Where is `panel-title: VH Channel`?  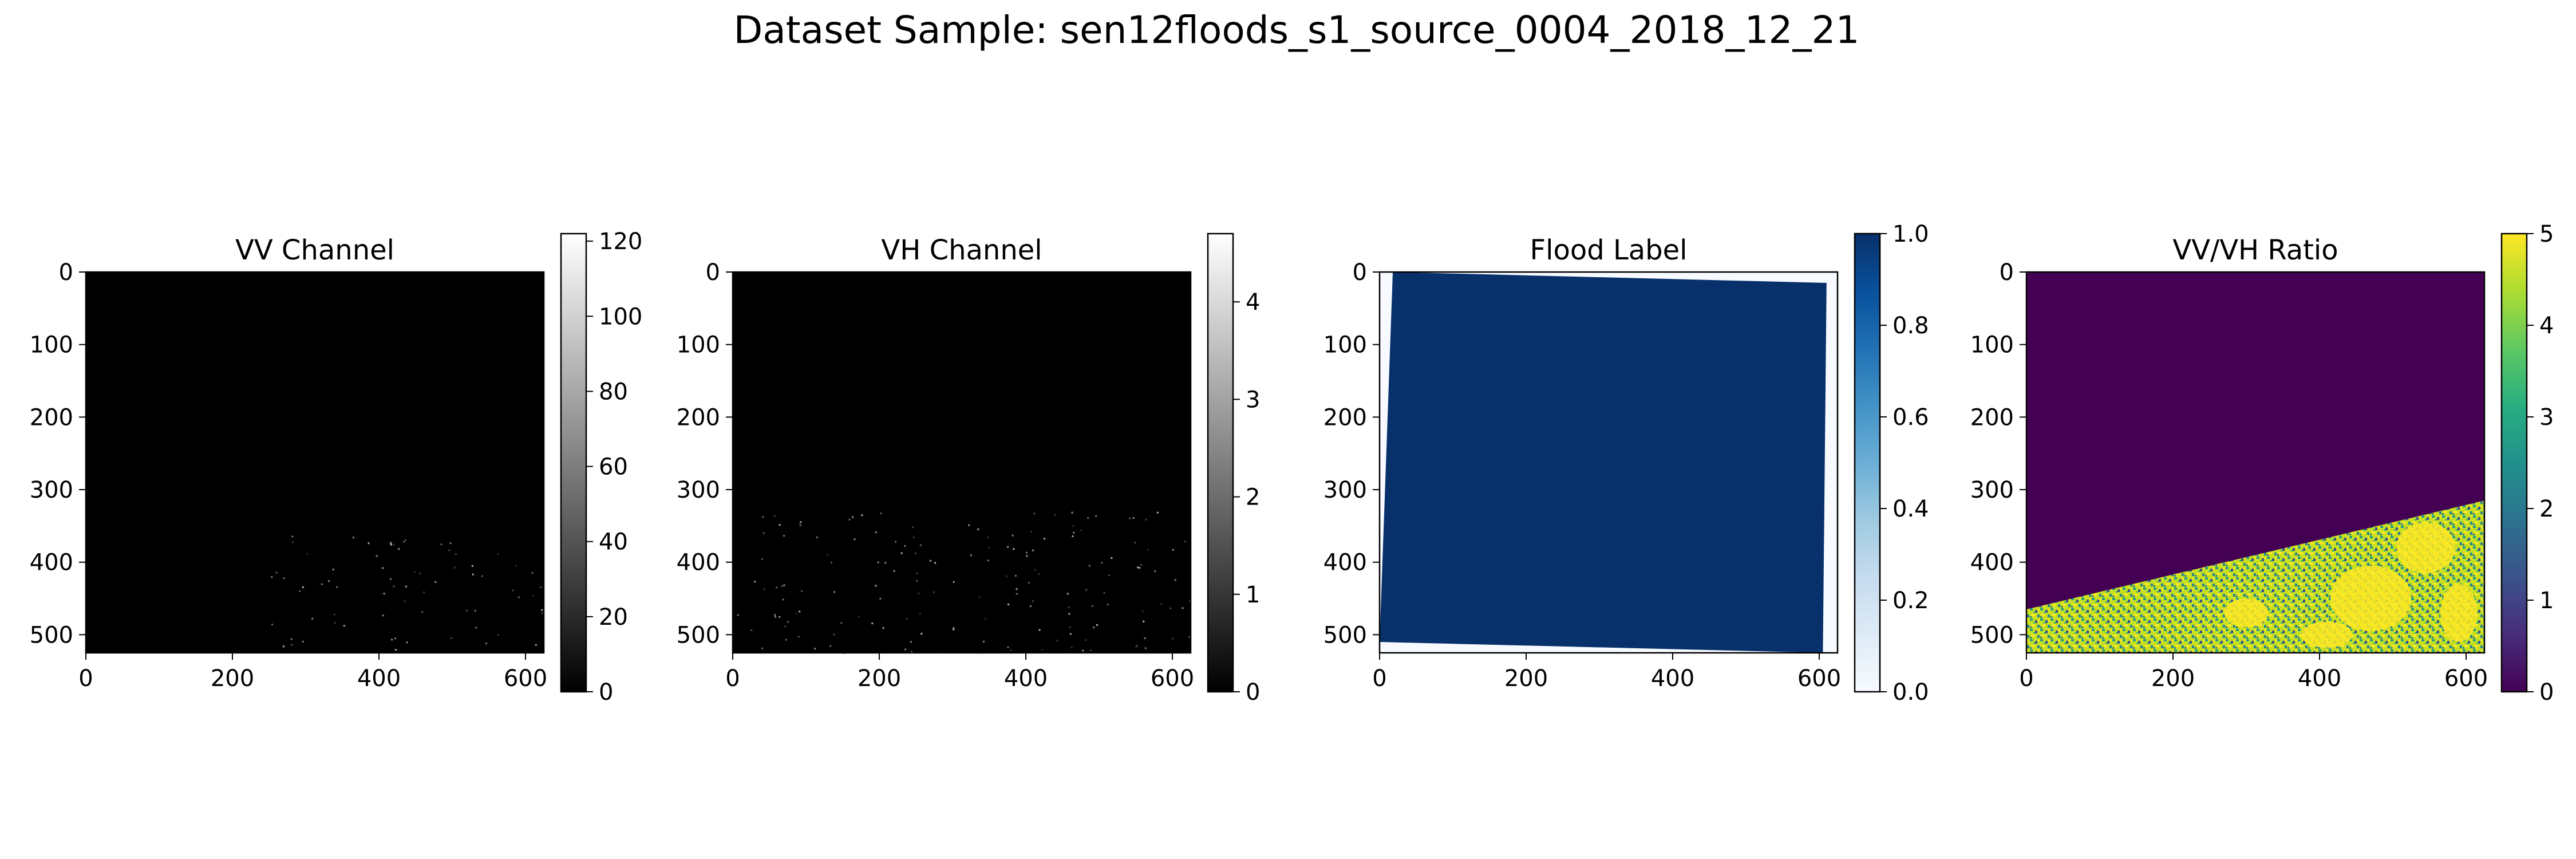
panel-title: VH Channel is located at coordinates (961, 250).